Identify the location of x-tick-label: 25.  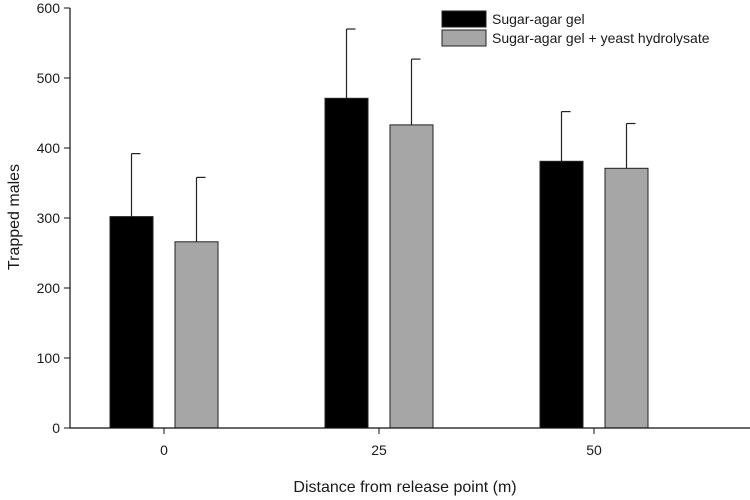
(379, 450).